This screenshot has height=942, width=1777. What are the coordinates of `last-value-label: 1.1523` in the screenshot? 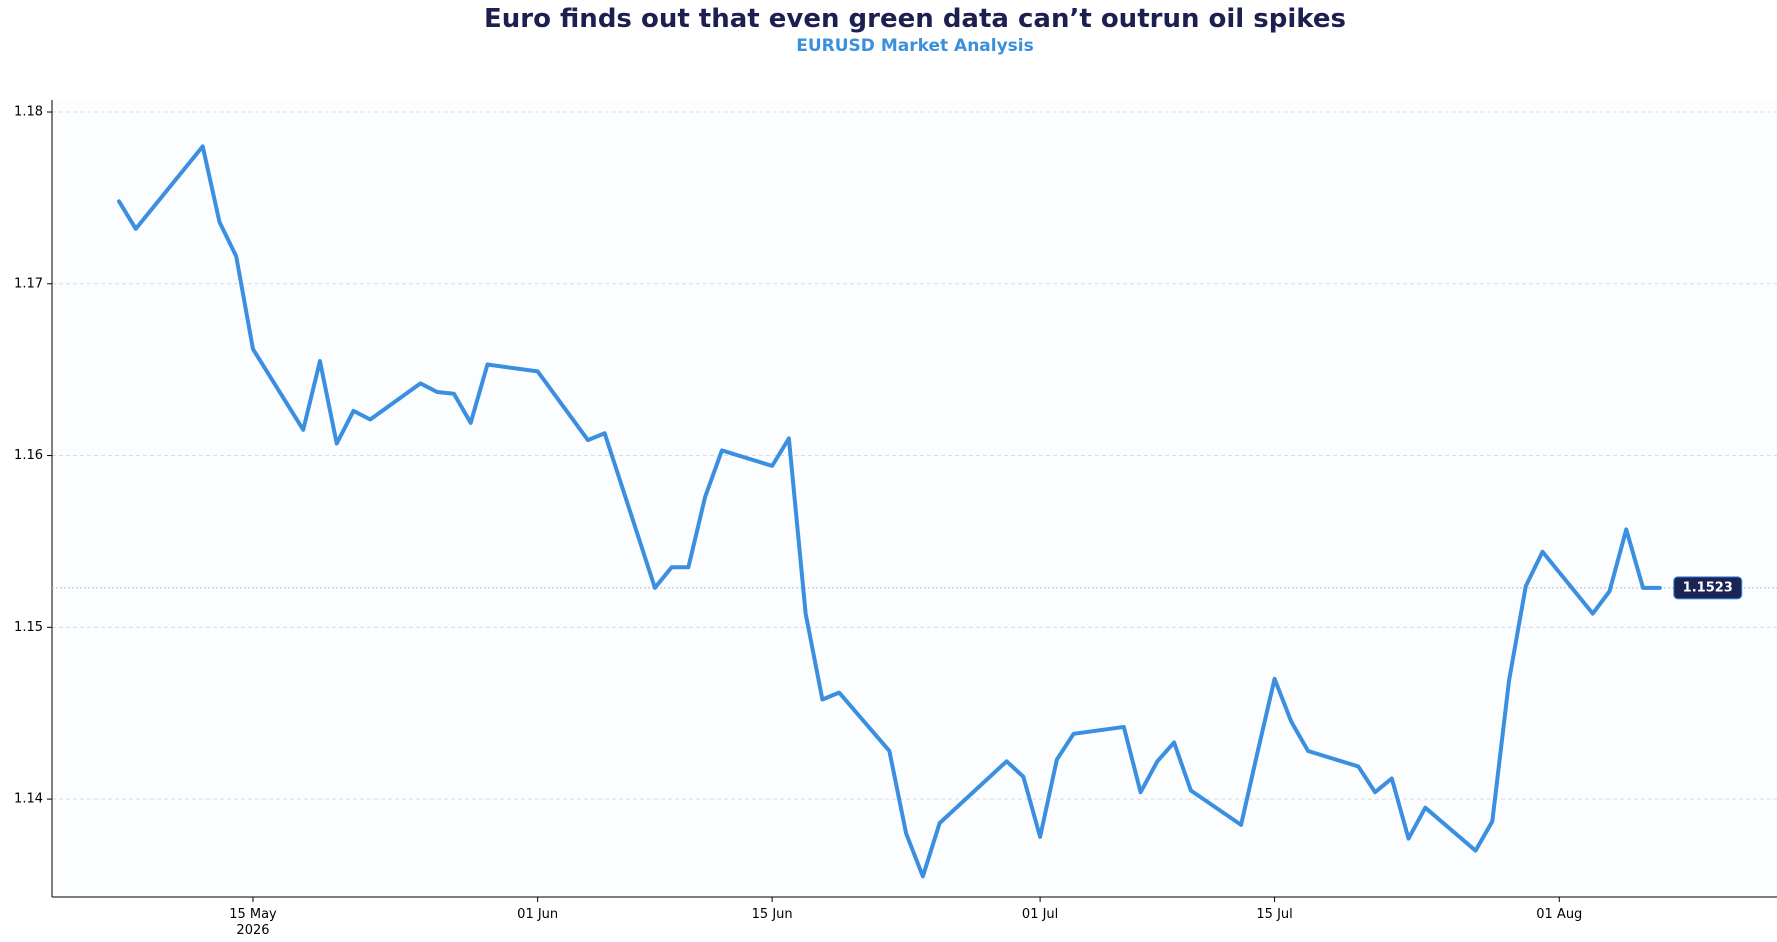 It's located at (1708, 587).